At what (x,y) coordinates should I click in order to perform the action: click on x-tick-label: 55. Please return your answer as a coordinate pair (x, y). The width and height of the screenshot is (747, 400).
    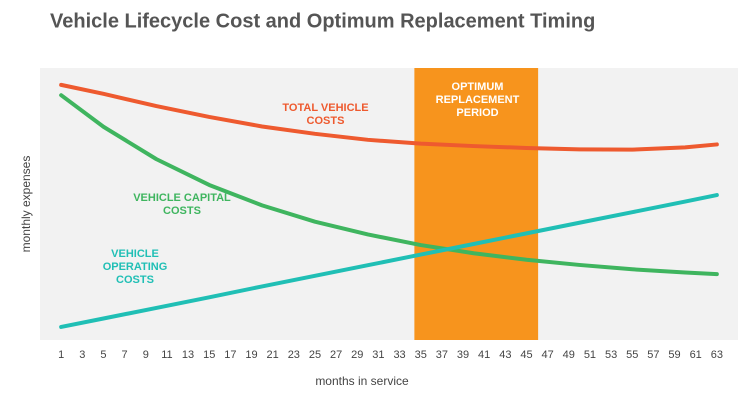
    Looking at the image, I should click on (632, 355).